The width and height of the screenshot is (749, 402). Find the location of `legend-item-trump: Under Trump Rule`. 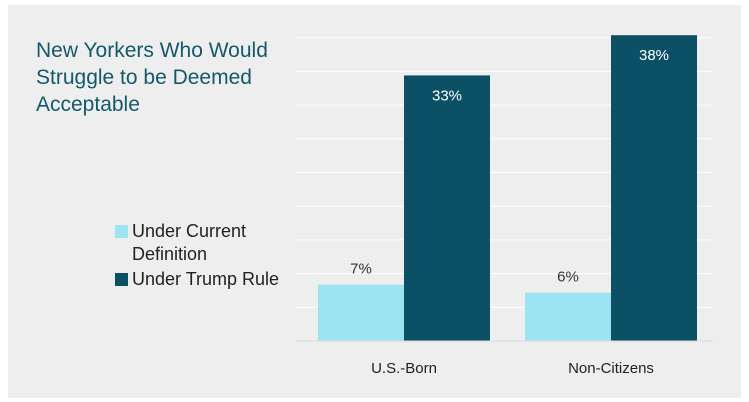

legend-item-trump: Under Trump Rule is located at coordinates (205, 279).